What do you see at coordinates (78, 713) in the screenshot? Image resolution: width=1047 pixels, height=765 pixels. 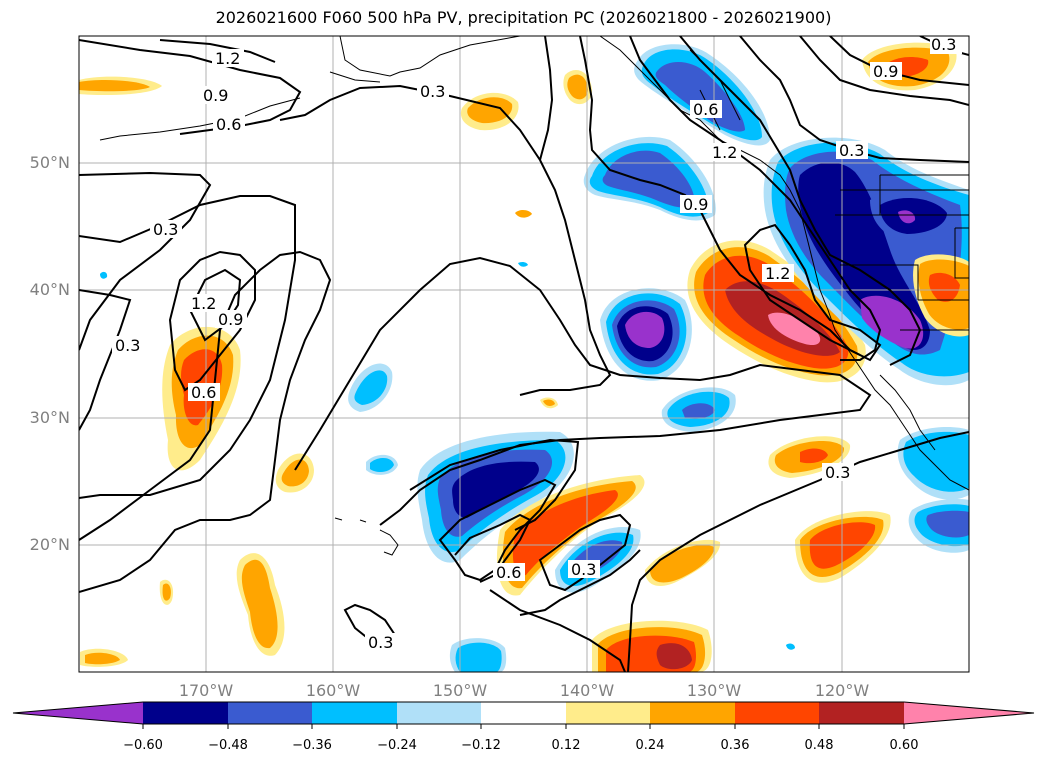 I see `colorbar-extend-left` at bounding box center [78, 713].